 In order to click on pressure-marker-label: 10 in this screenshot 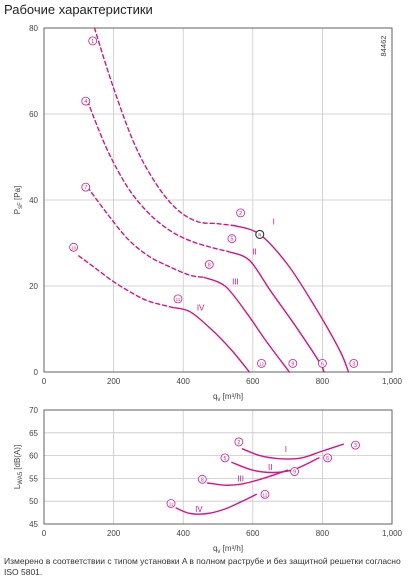, I will do `click(73, 247)`.